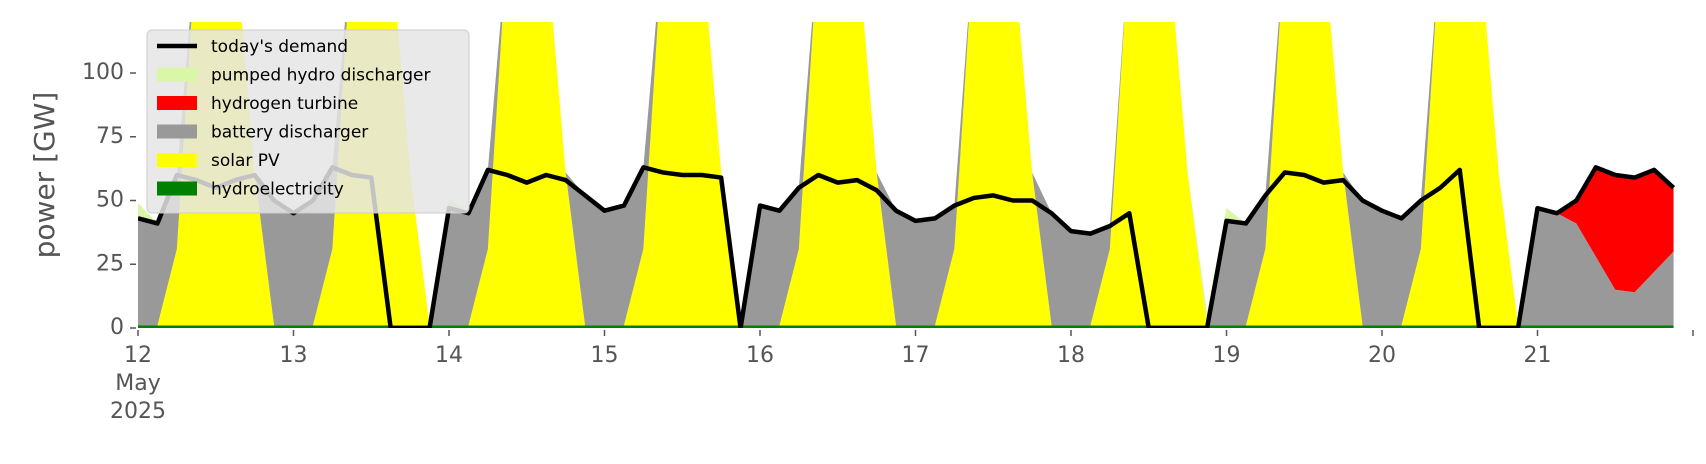 The width and height of the screenshot is (1706, 464). Describe the element at coordinates (138, 383) in the screenshot. I see `x-tick-label: 12 May 2025` at that location.